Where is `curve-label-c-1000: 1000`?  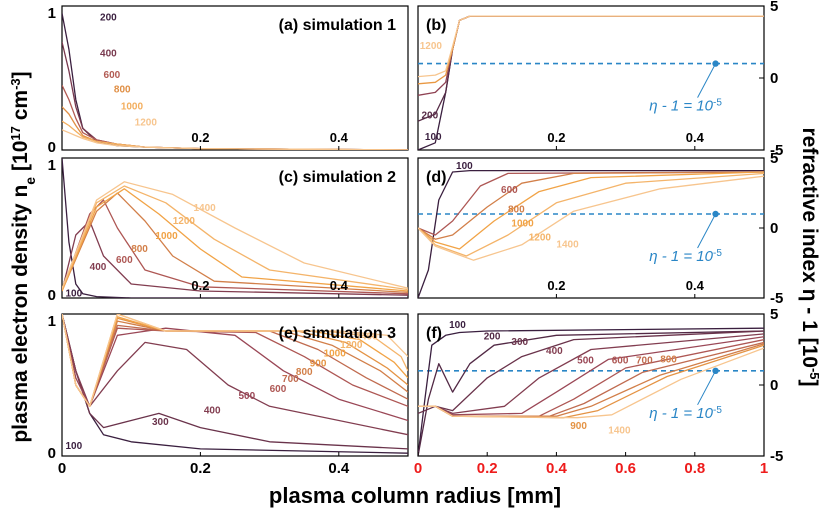
curve-label-c-1000: 1000 is located at coordinates (166, 236).